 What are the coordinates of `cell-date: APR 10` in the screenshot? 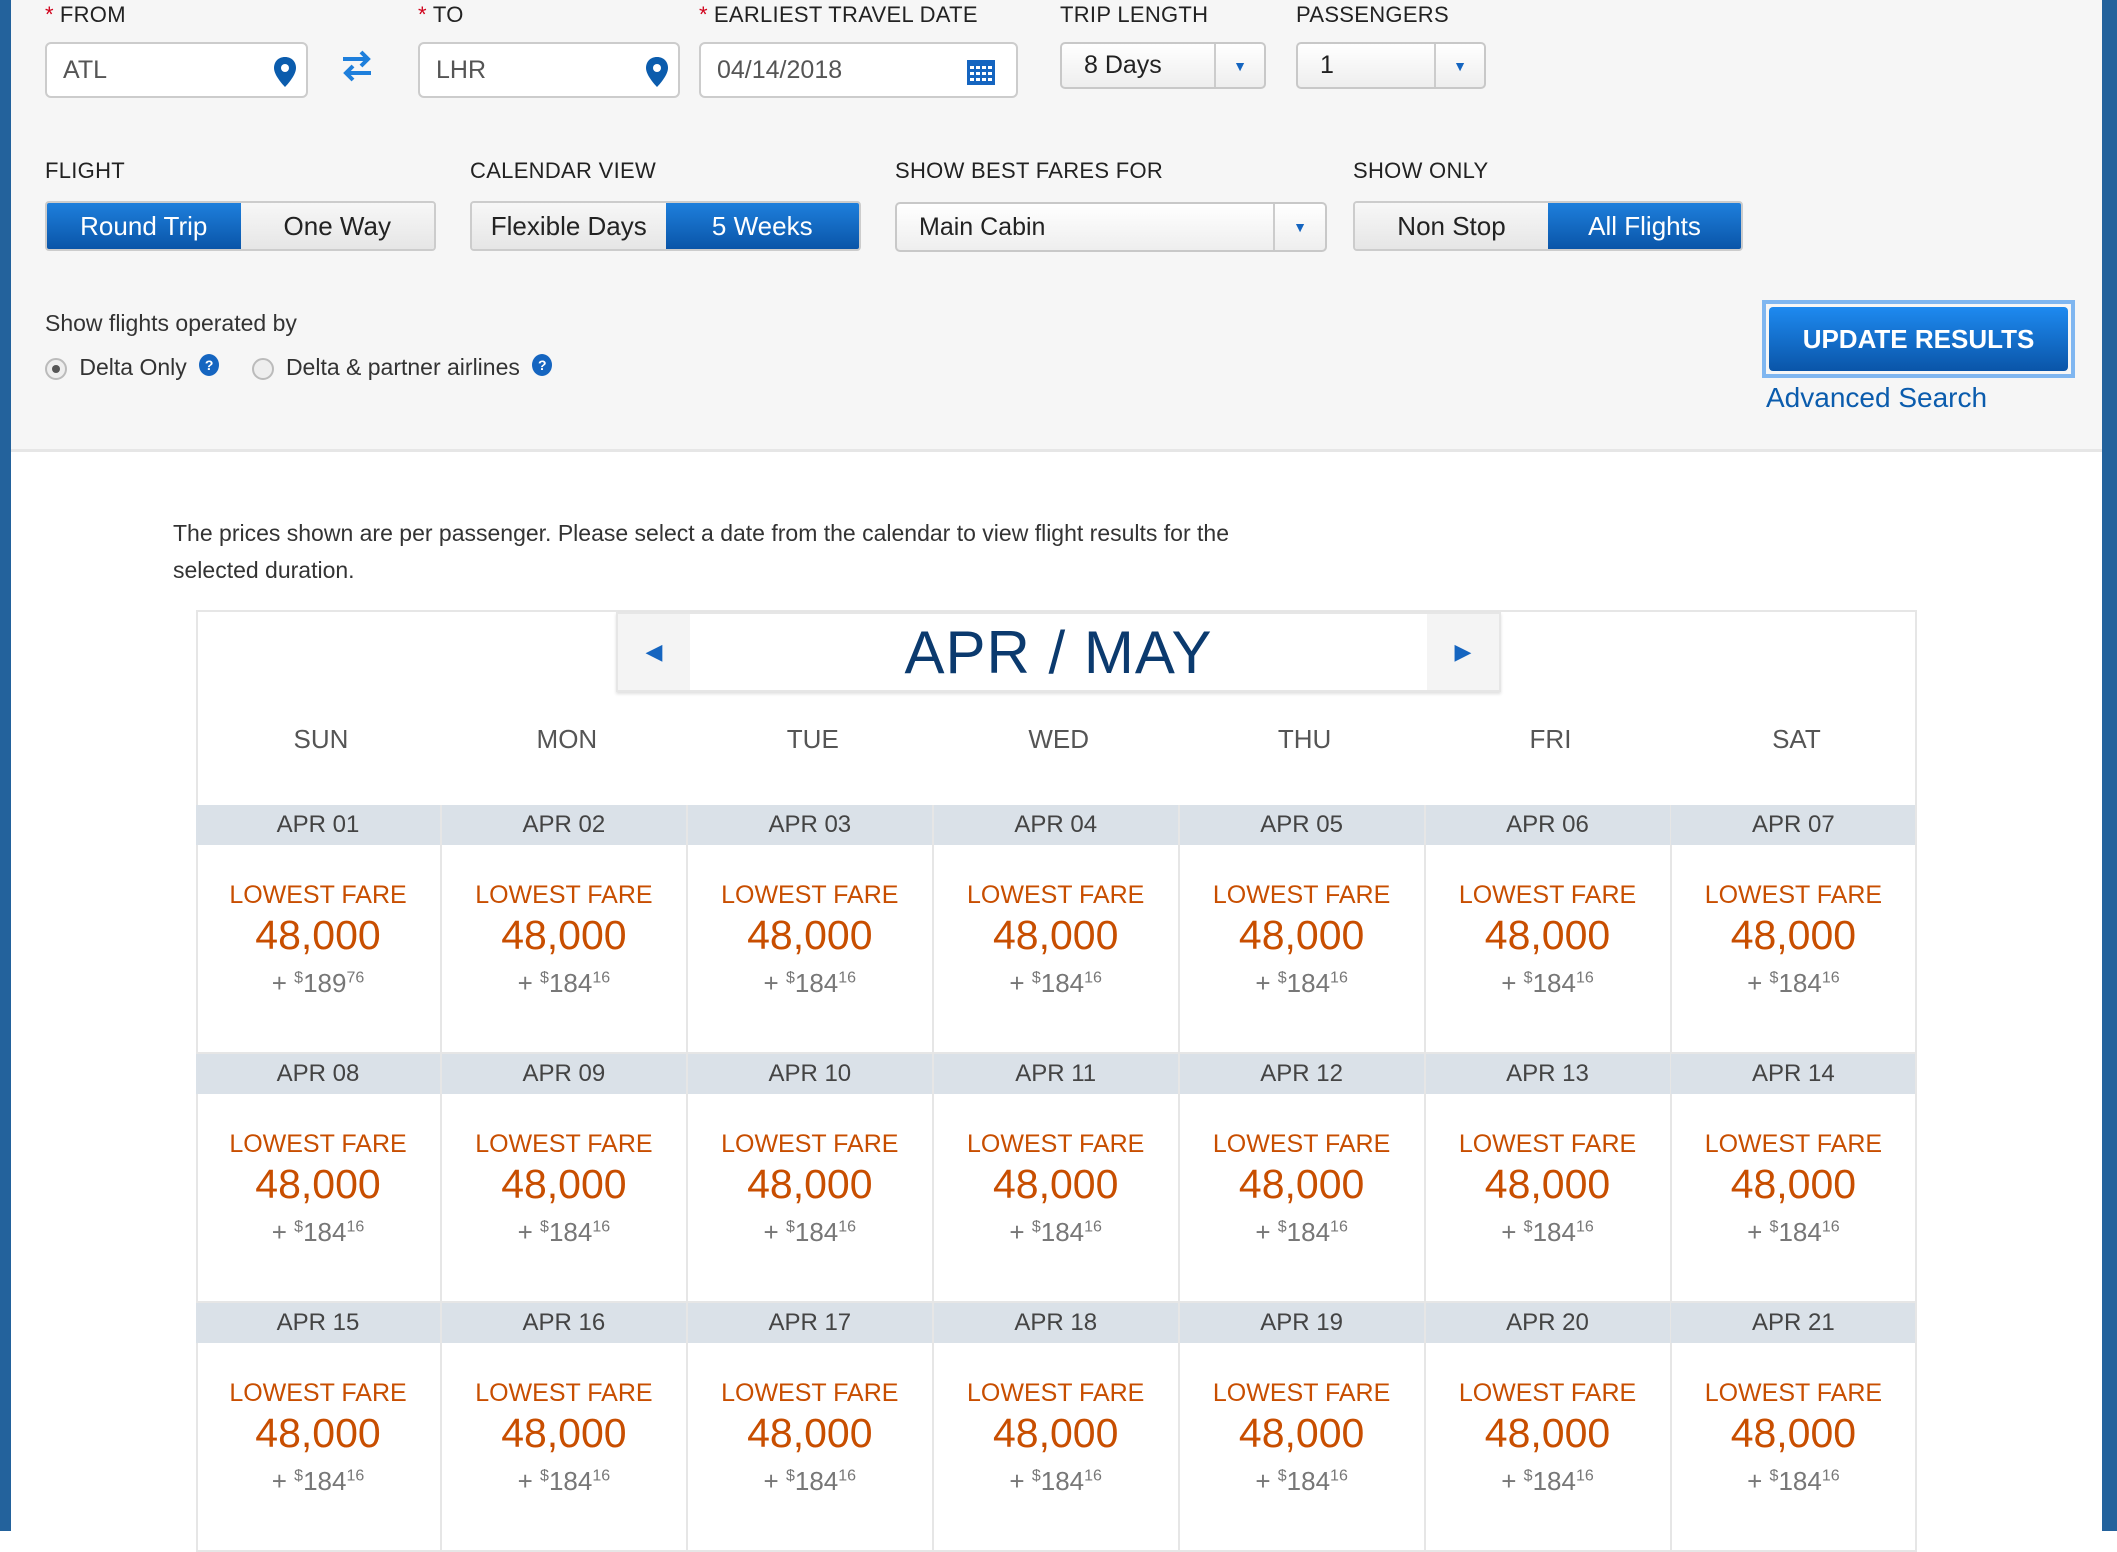 It's located at (809, 1074).